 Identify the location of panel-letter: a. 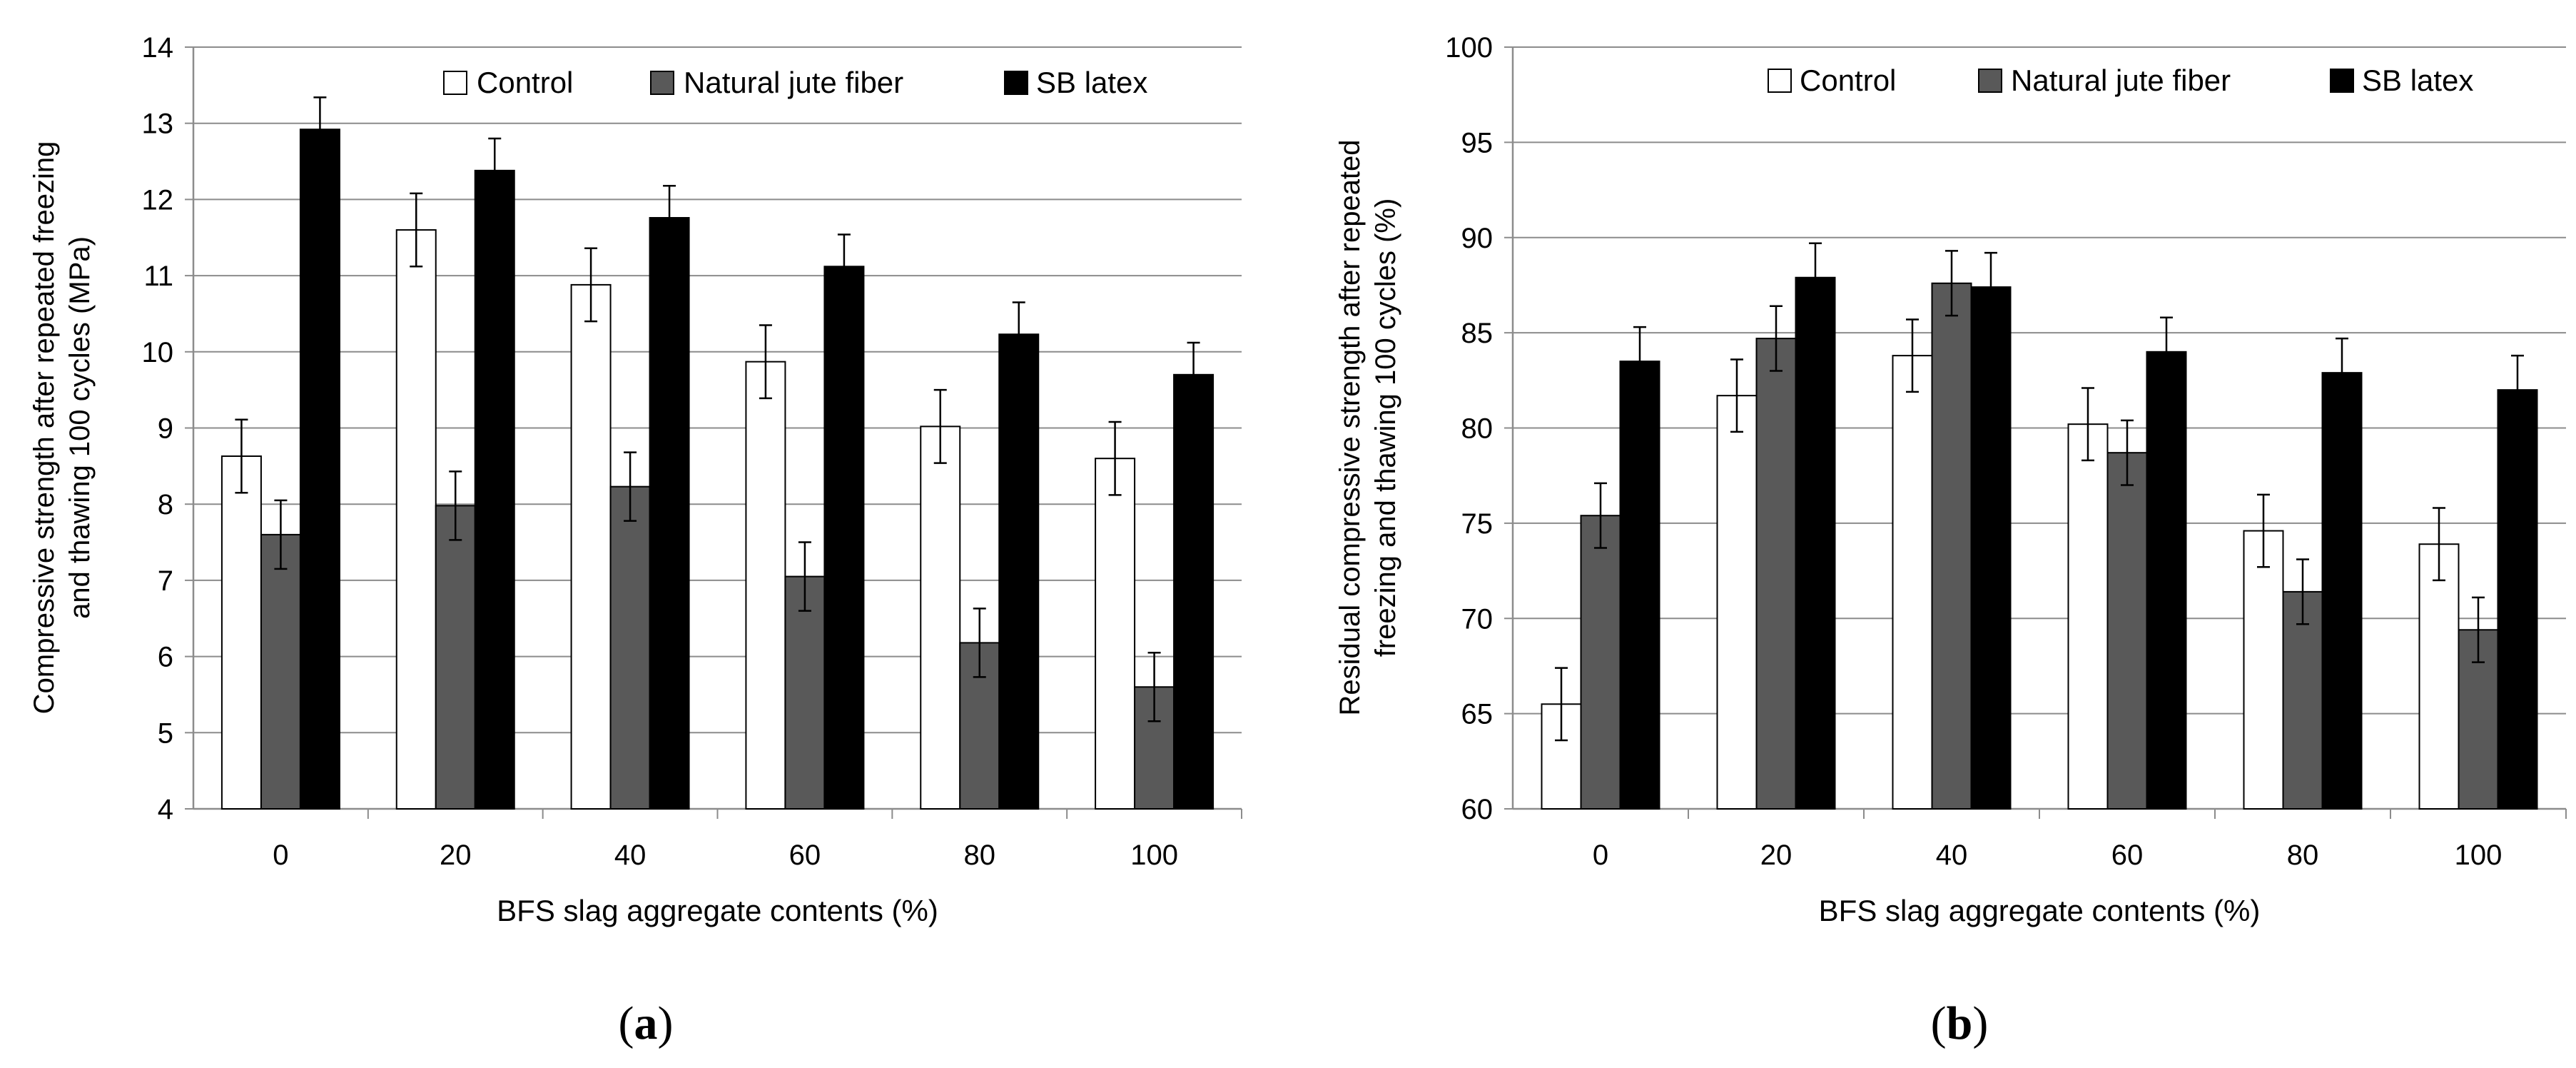
(646, 1023).